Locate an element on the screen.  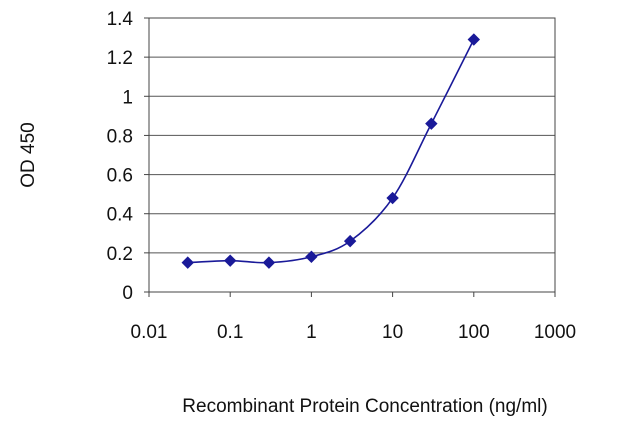
x-axis-ticks: 0.01 0.1 1 10 100 1000 is located at coordinates (353, 317).